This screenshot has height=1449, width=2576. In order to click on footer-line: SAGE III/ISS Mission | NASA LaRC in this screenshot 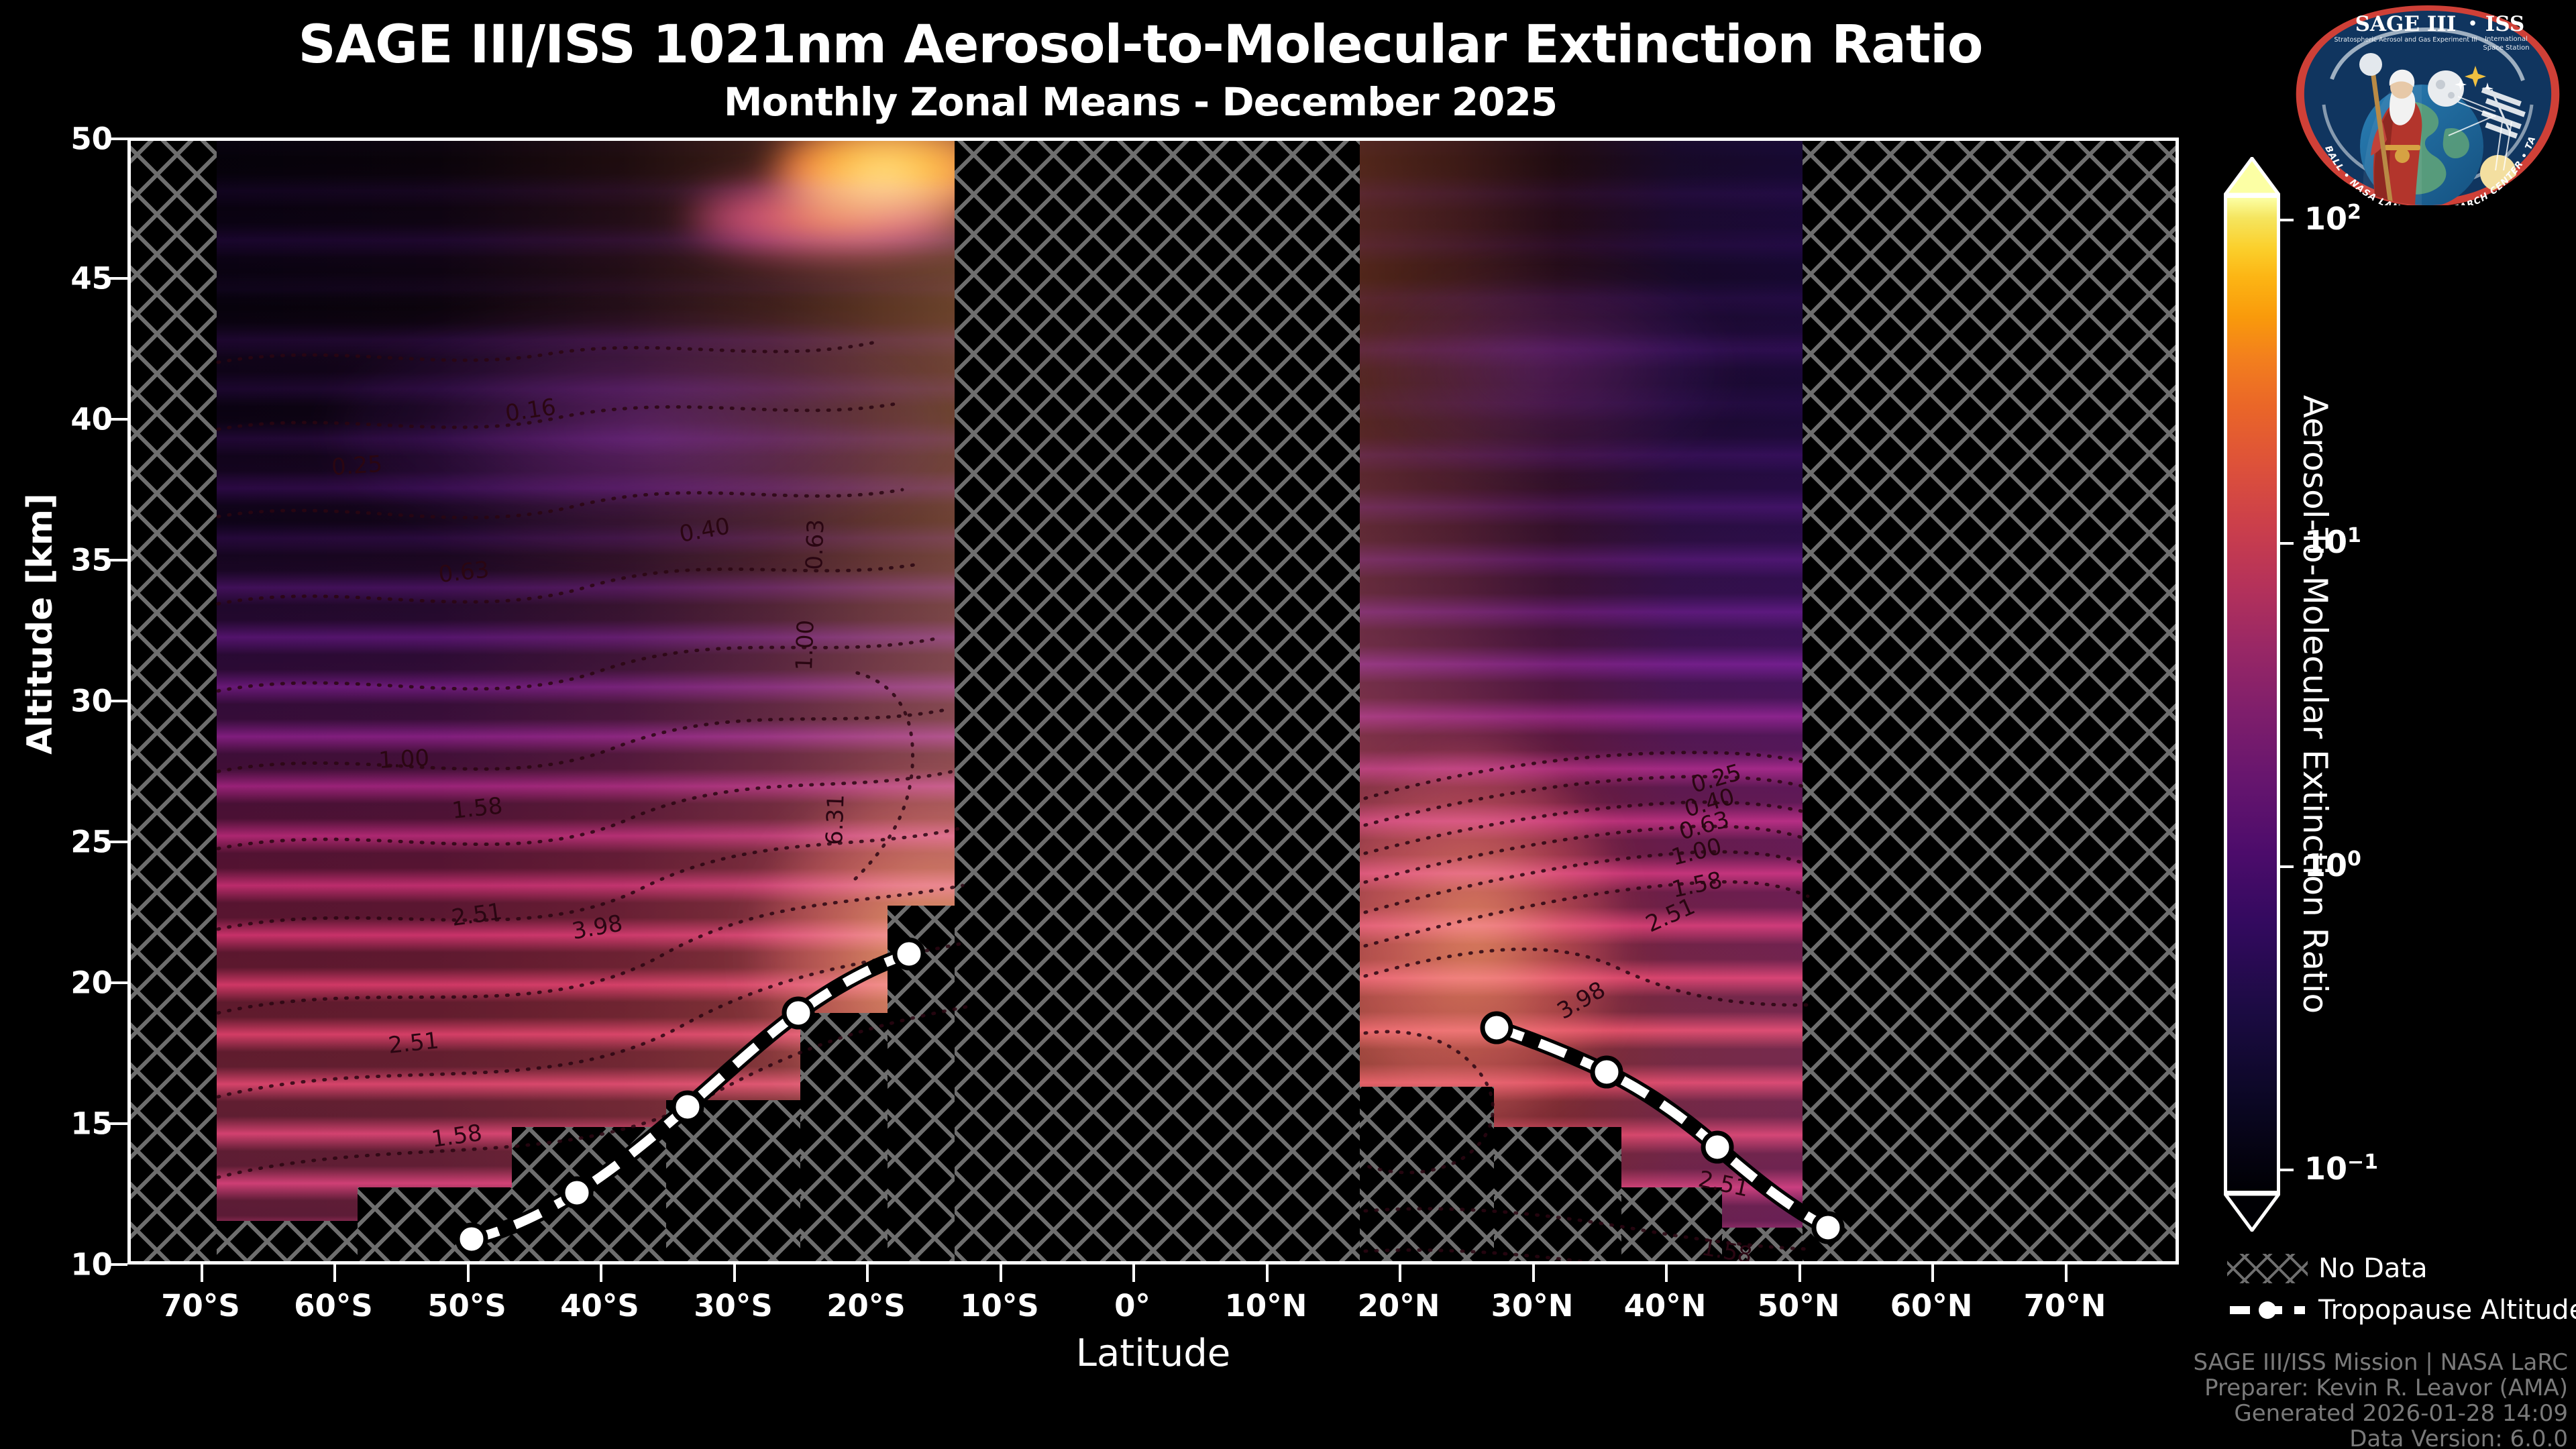, I will do `click(2380, 1362)`.